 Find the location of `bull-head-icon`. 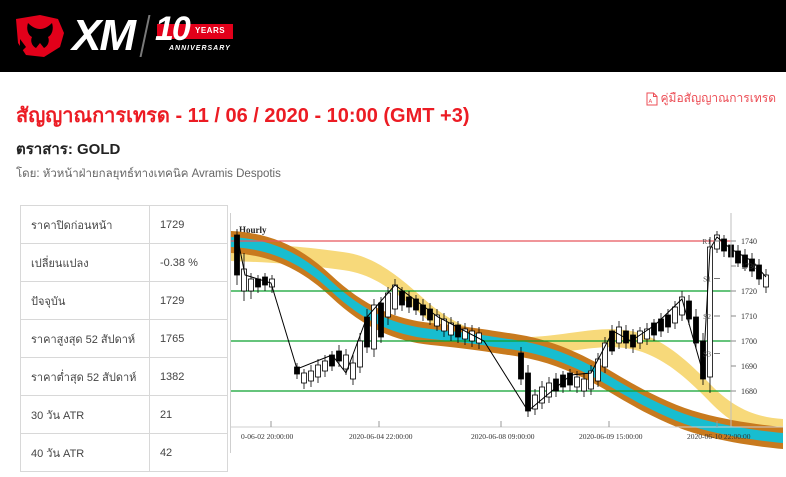

bull-head-icon is located at coordinates (40, 36).